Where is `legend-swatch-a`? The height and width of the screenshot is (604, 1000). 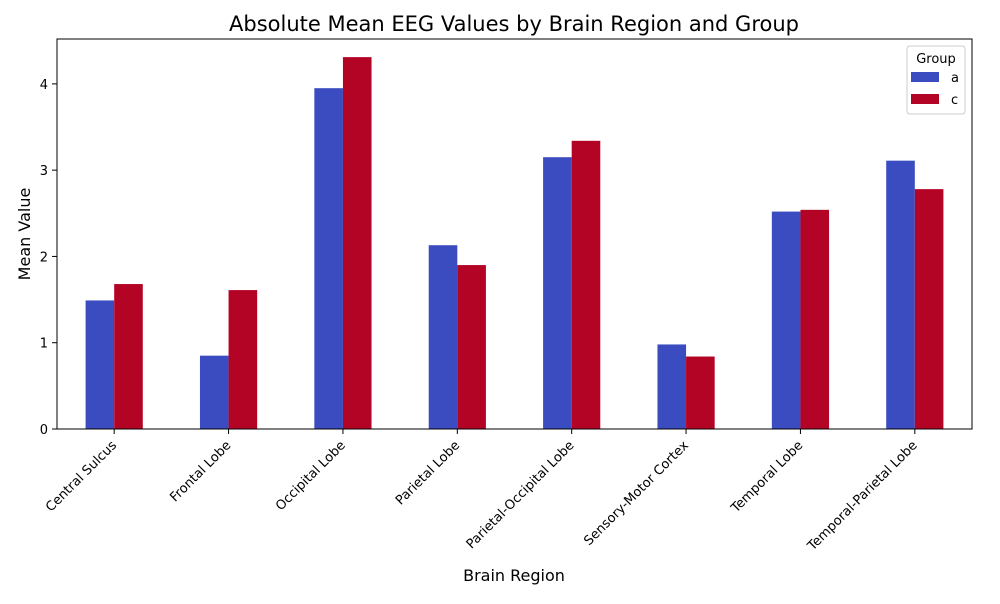 legend-swatch-a is located at coordinates (925, 77).